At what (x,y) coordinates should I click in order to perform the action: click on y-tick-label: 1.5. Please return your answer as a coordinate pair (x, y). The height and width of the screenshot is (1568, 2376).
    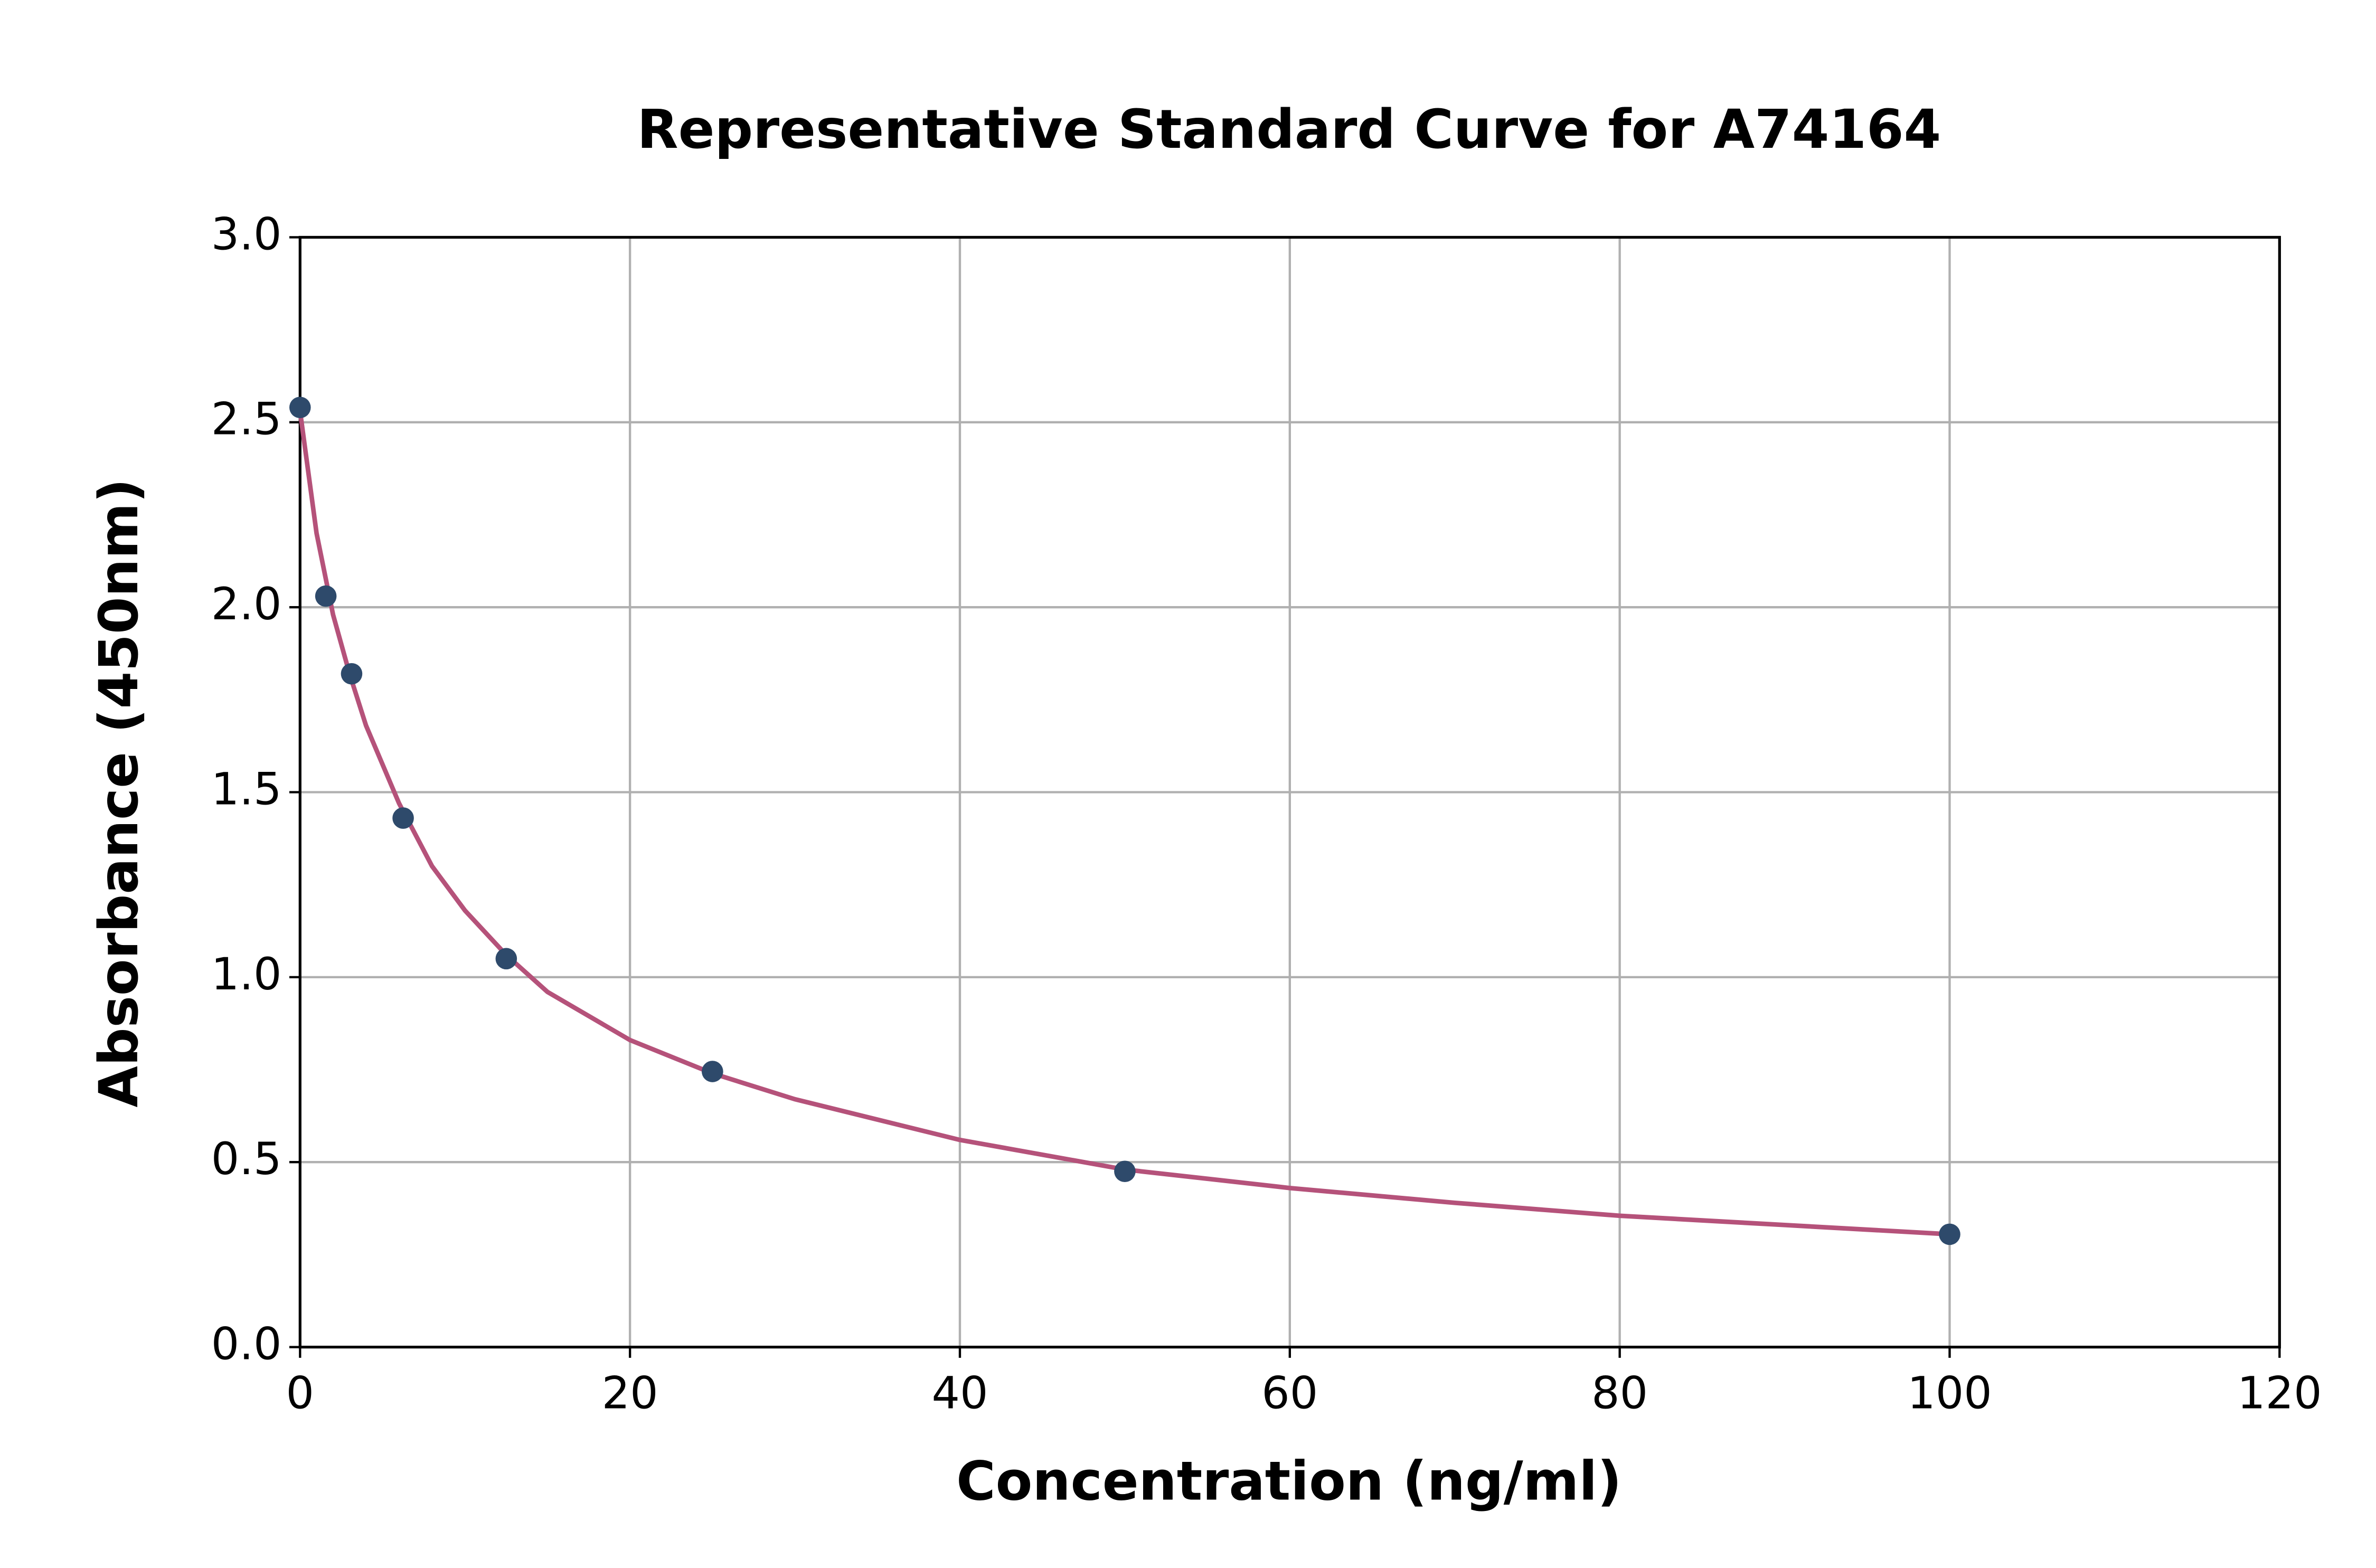
    Looking at the image, I should click on (247, 789).